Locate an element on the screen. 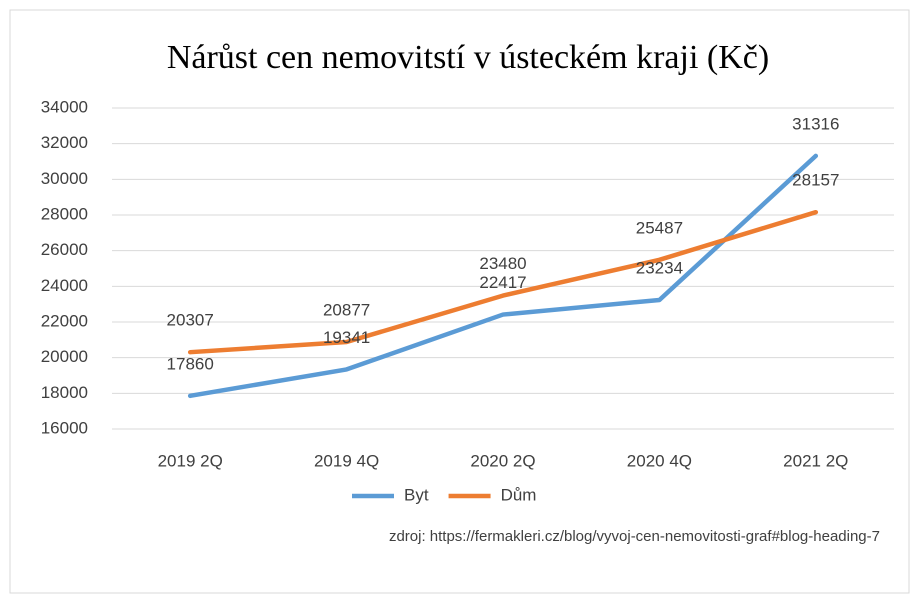 The image size is (910, 594). x-tick-label: 2021 2Q is located at coordinates (815, 460).